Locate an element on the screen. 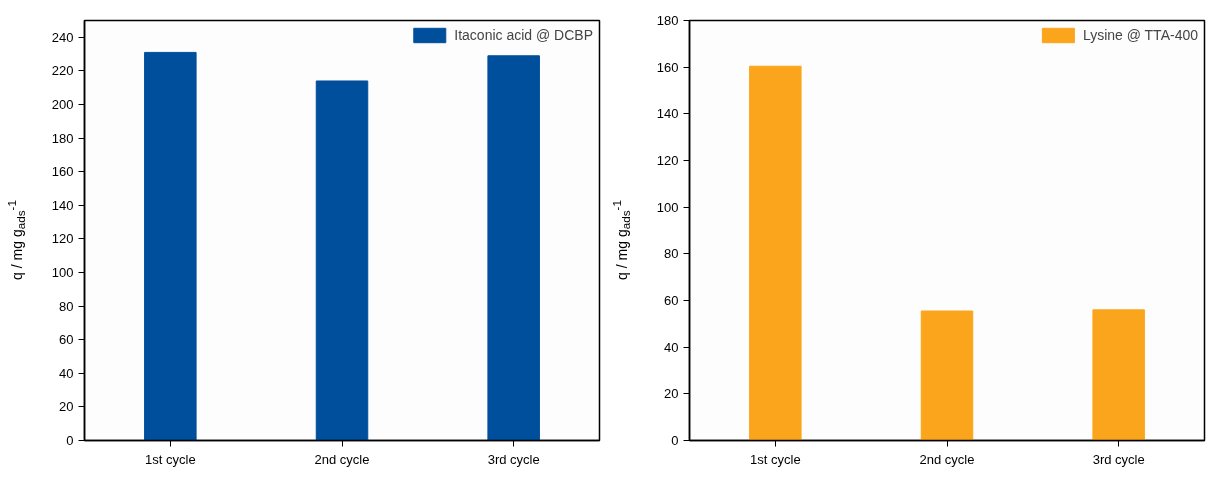  y-tick-label: 200 is located at coordinates (62, 104).